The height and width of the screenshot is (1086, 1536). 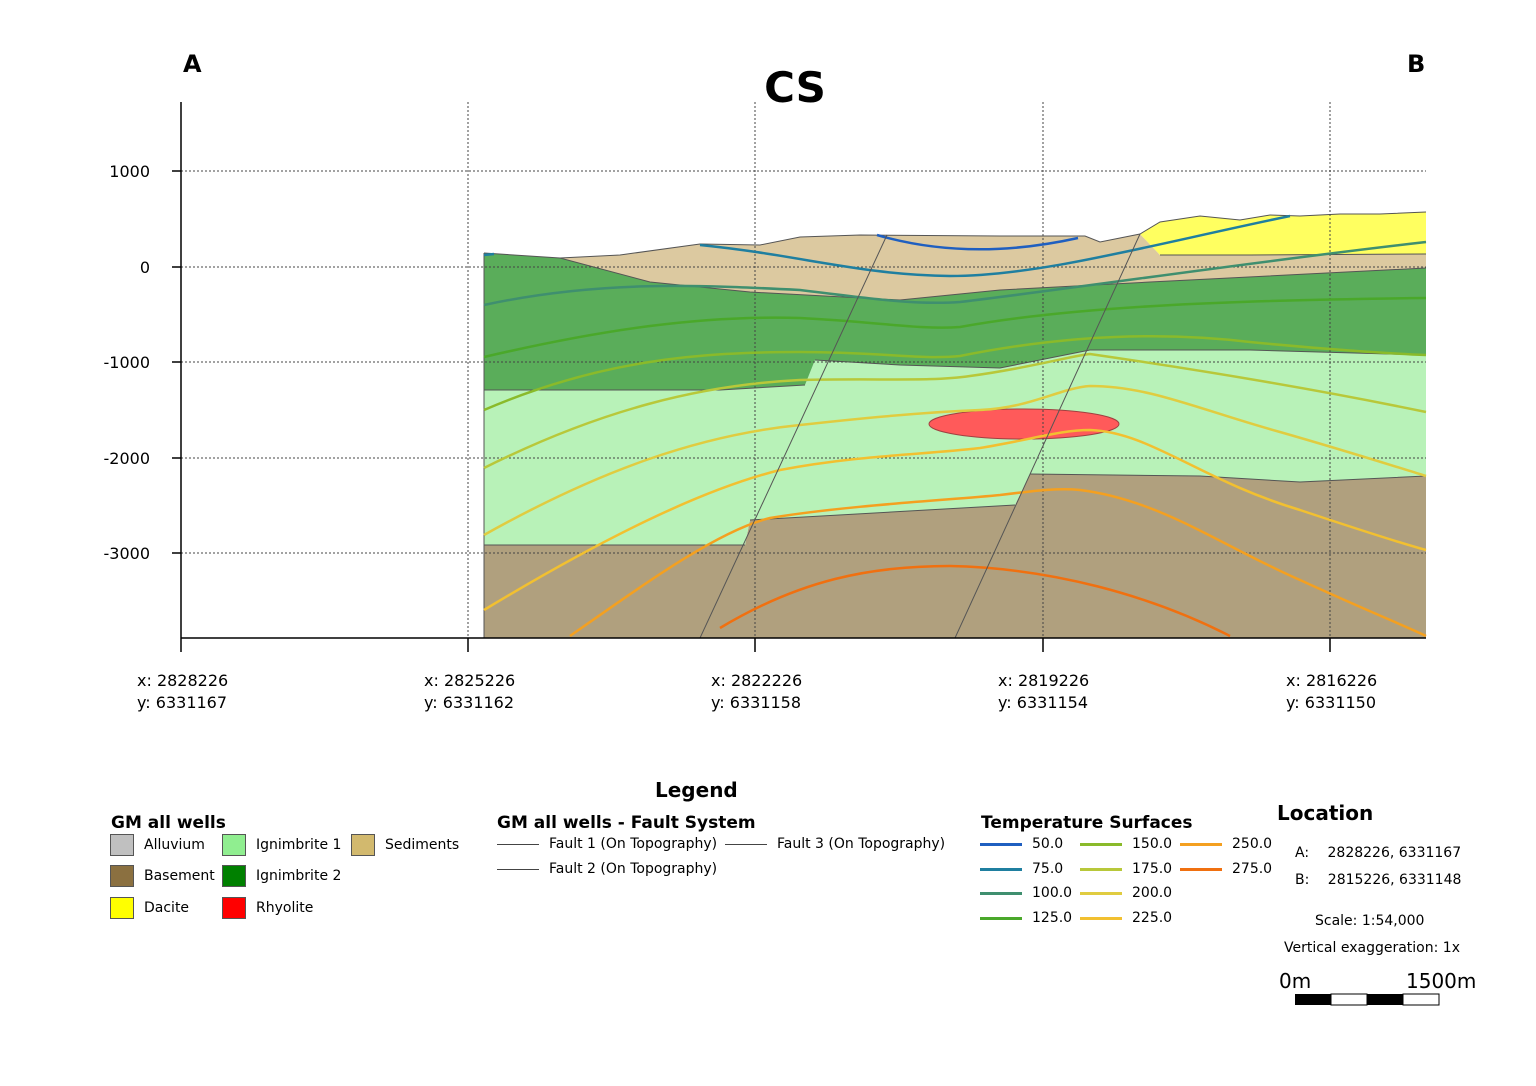 I want to click on section-title: CS, so click(x=795, y=87).